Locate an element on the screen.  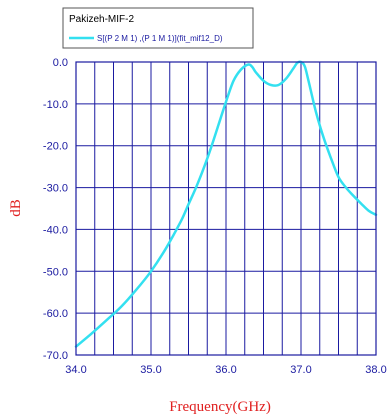
y-tick-label: -20.0 is located at coordinates (55, 147).